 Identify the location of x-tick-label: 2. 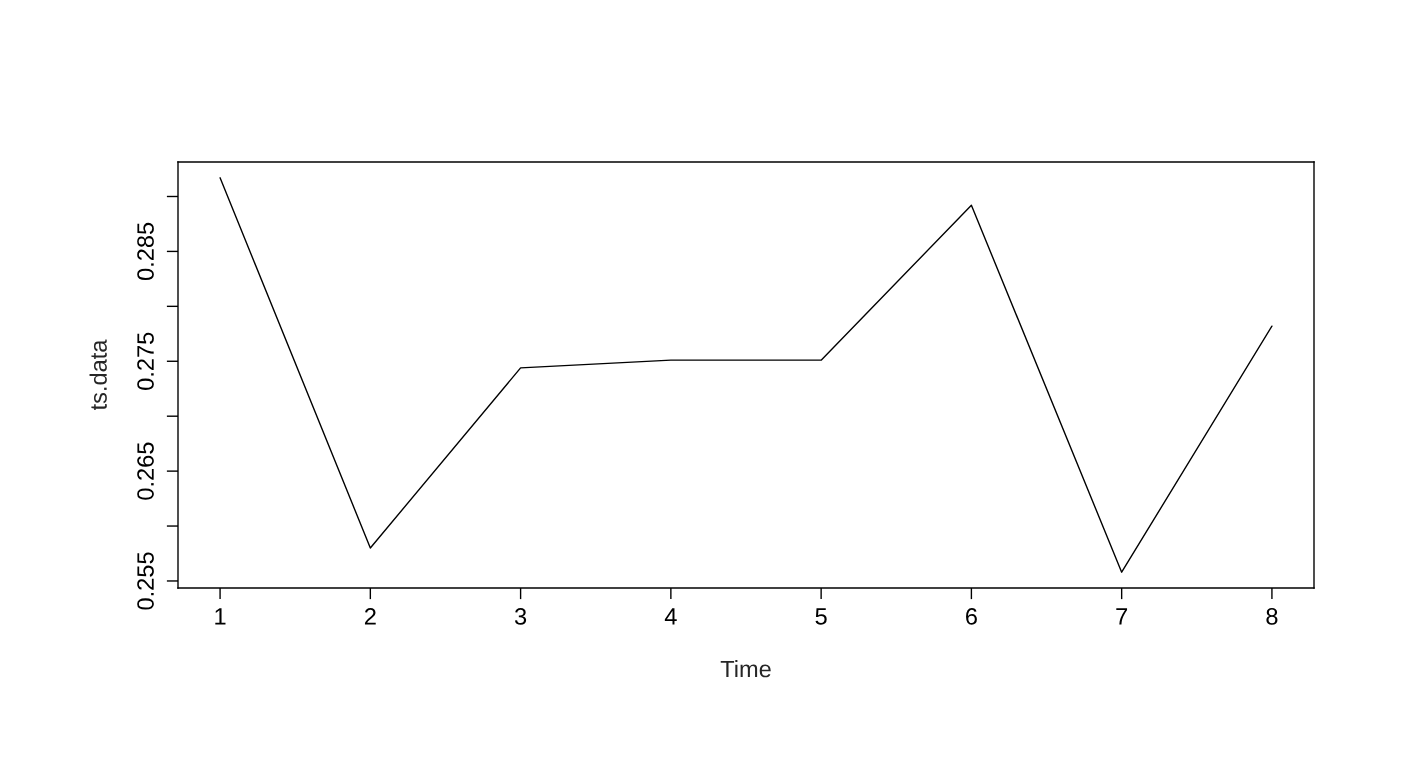
(370, 616).